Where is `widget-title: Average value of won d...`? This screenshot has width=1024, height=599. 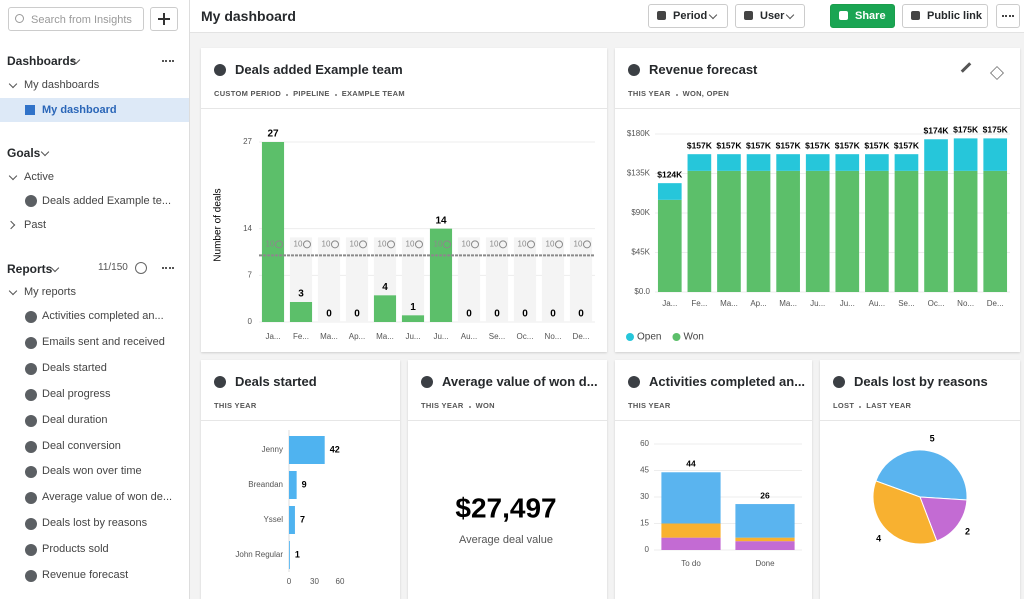 widget-title: Average value of won d... is located at coordinates (520, 381).